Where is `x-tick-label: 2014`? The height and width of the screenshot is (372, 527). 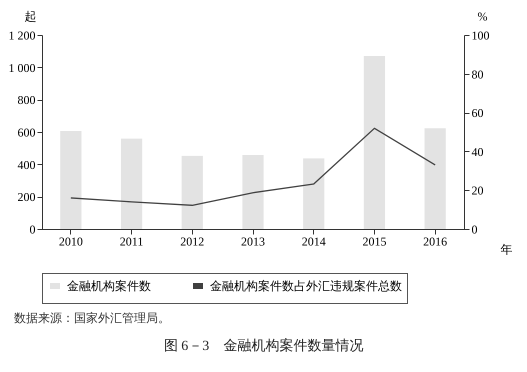 x-tick-label: 2014 is located at coordinates (314, 241).